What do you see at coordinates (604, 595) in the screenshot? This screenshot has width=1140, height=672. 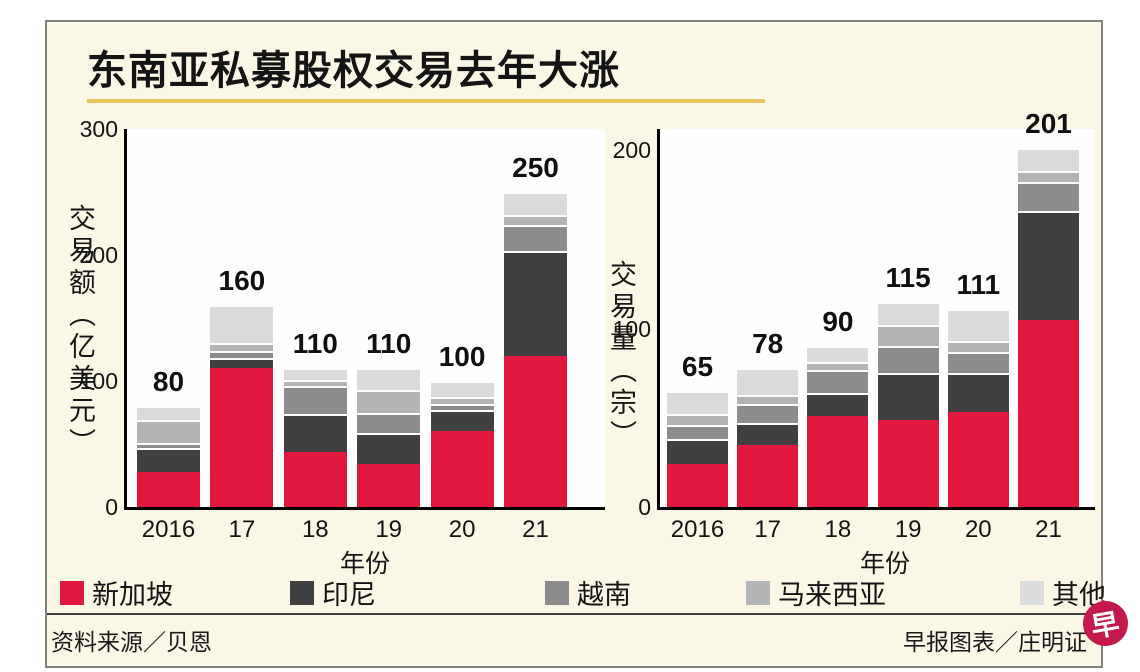 I see `legend-label: 越南` at bounding box center [604, 595].